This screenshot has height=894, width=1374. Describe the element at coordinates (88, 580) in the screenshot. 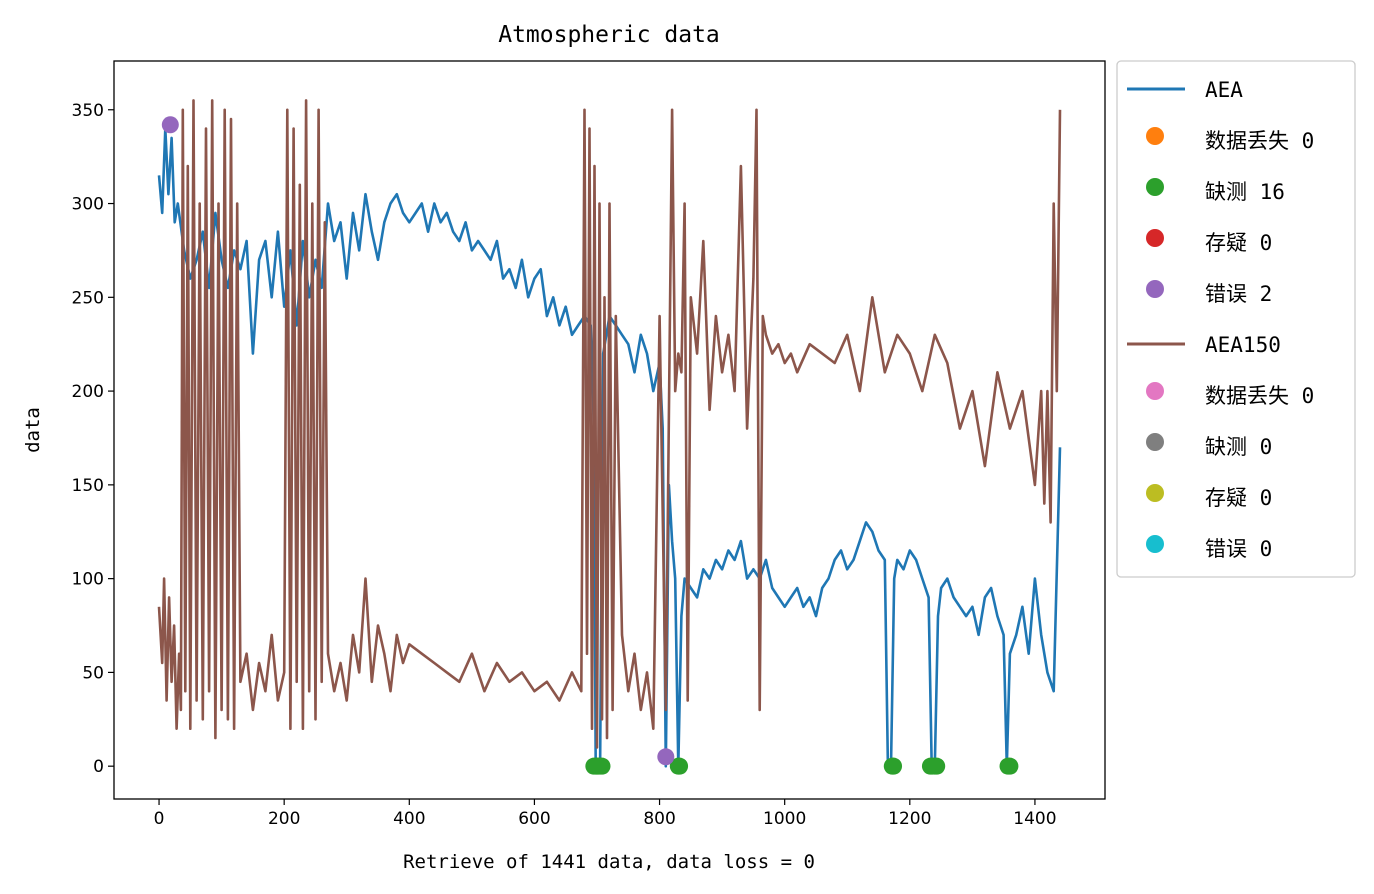

I see `y-tick-label: 100` at that location.